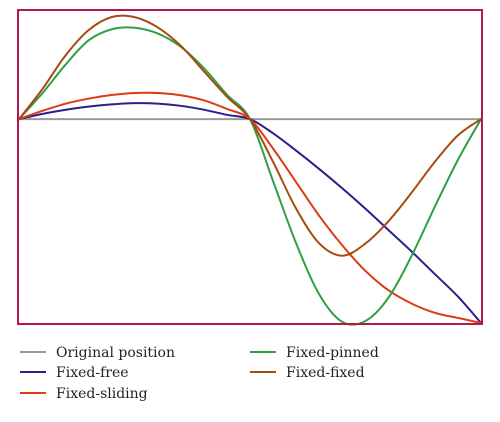 The height and width of the screenshot is (422, 500). I want to click on legend-label: Original position, so click(115, 353).